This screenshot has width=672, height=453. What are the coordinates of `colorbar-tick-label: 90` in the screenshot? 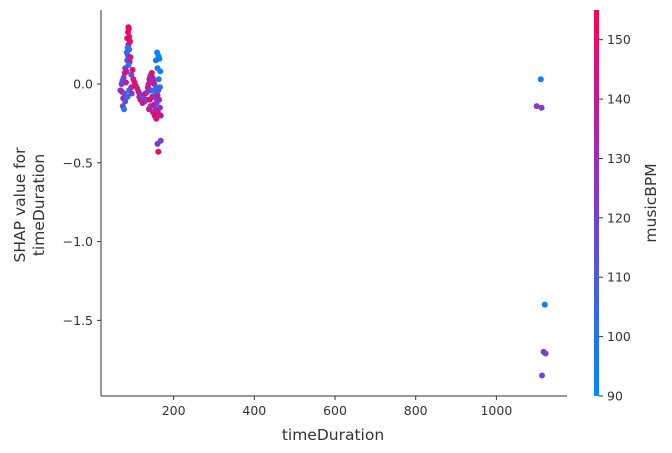 It's located at (615, 396).